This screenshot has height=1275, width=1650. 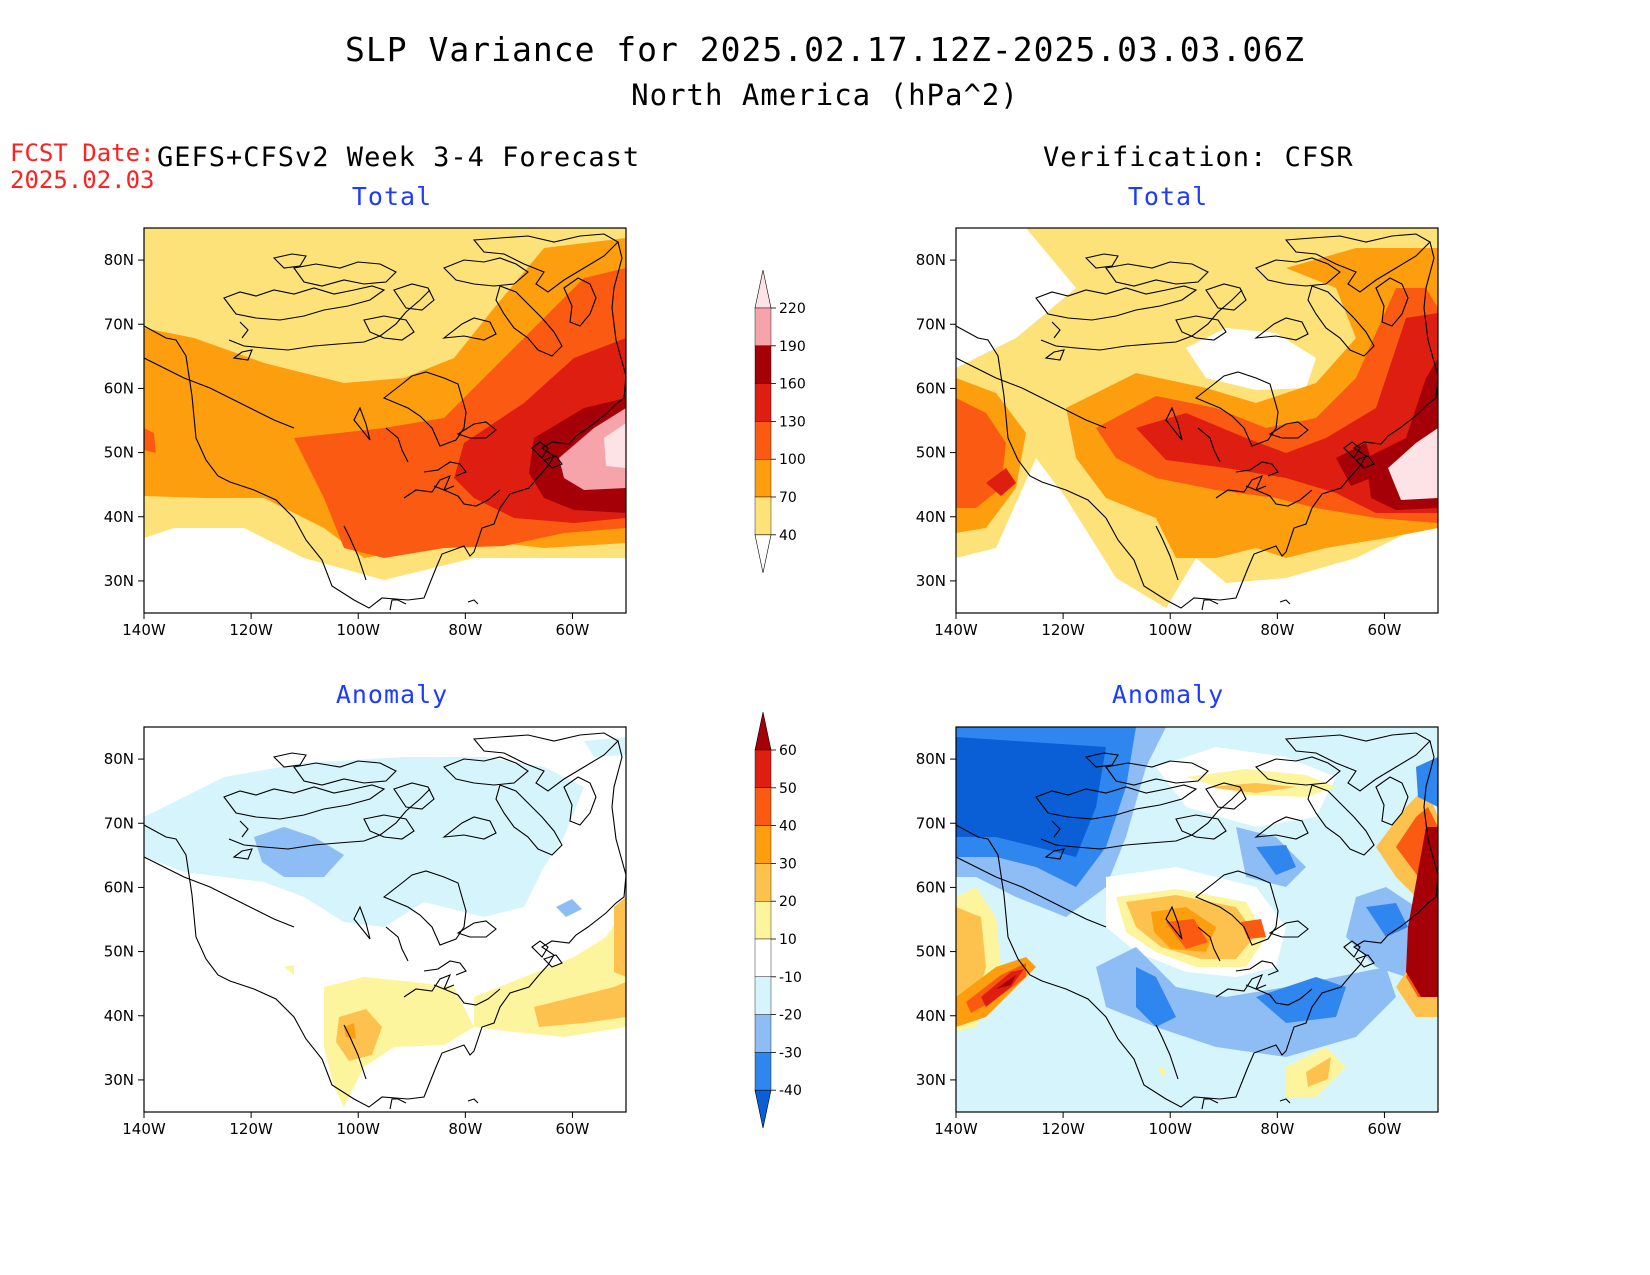 I want to click on anomaly-colorbar: -40 -30 -20 -10 10 20 30 40 50 60, so click(x=778, y=920).